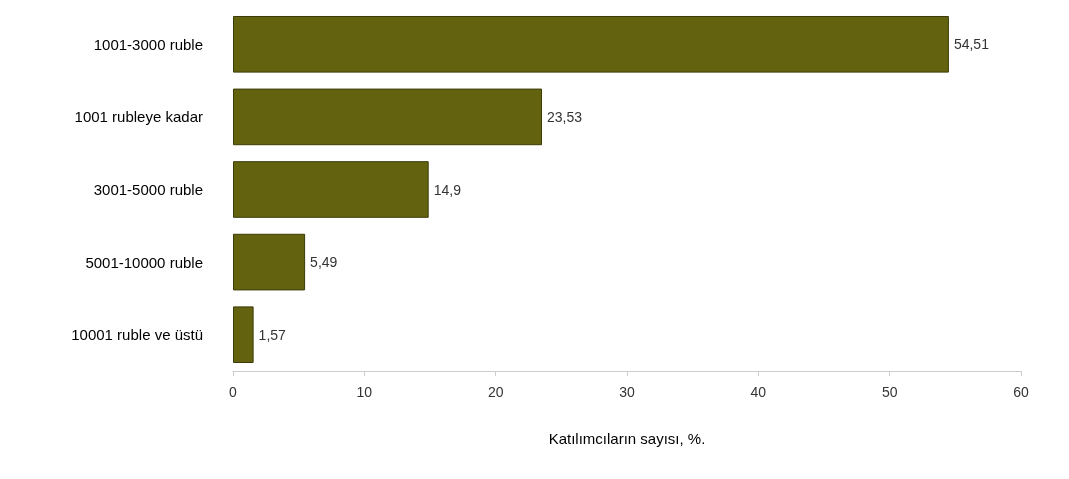 The height and width of the screenshot is (479, 1069). What do you see at coordinates (627, 438) in the screenshot?
I see `x-axis-title: Katılımcıların sayısı, %.` at bounding box center [627, 438].